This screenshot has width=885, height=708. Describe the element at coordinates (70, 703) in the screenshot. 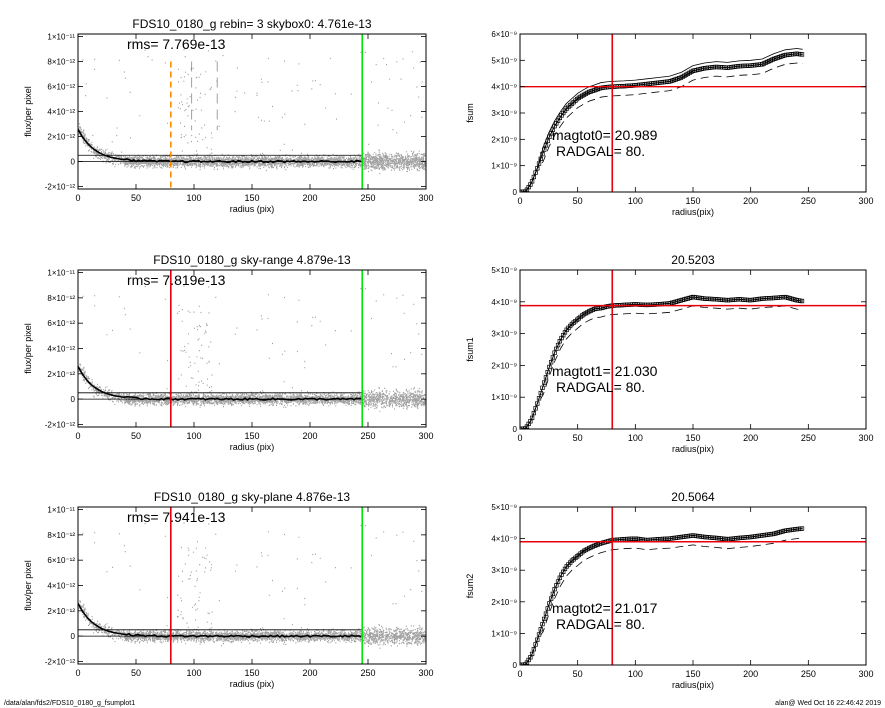

I see `footer-filepath: /data/alan/fds2/FDS10_0180_g_fsumplot1` at that location.